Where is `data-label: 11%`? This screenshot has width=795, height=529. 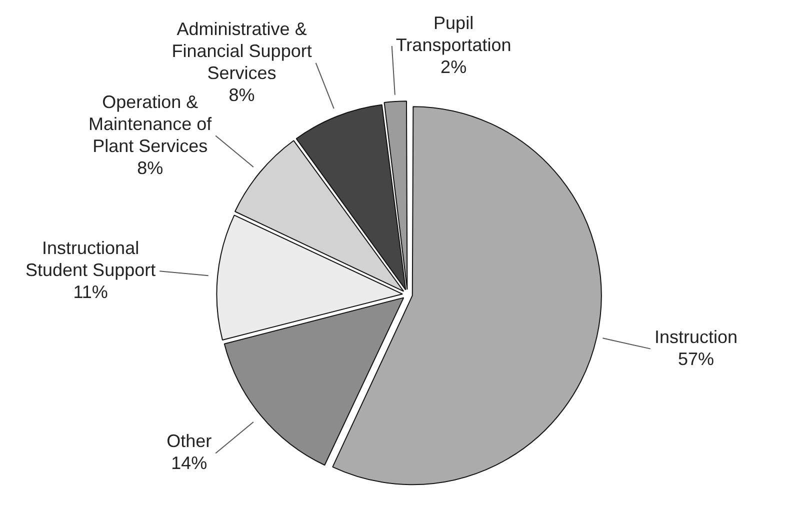 data-label: 11% is located at coordinates (90, 292).